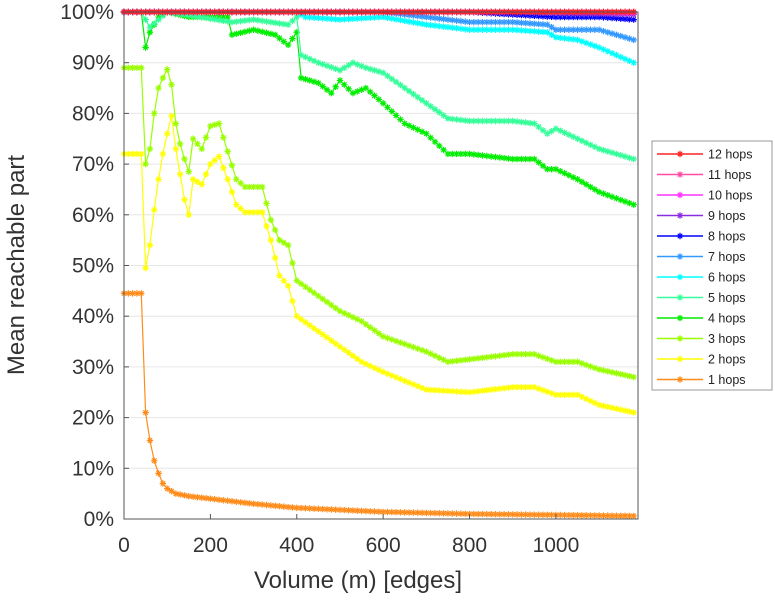 The height and width of the screenshot is (600, 775). What do you see at coordinates (730, 155) in the screenshot?
I see `legend-label: 12 hops` at bounding box center [730, 155].